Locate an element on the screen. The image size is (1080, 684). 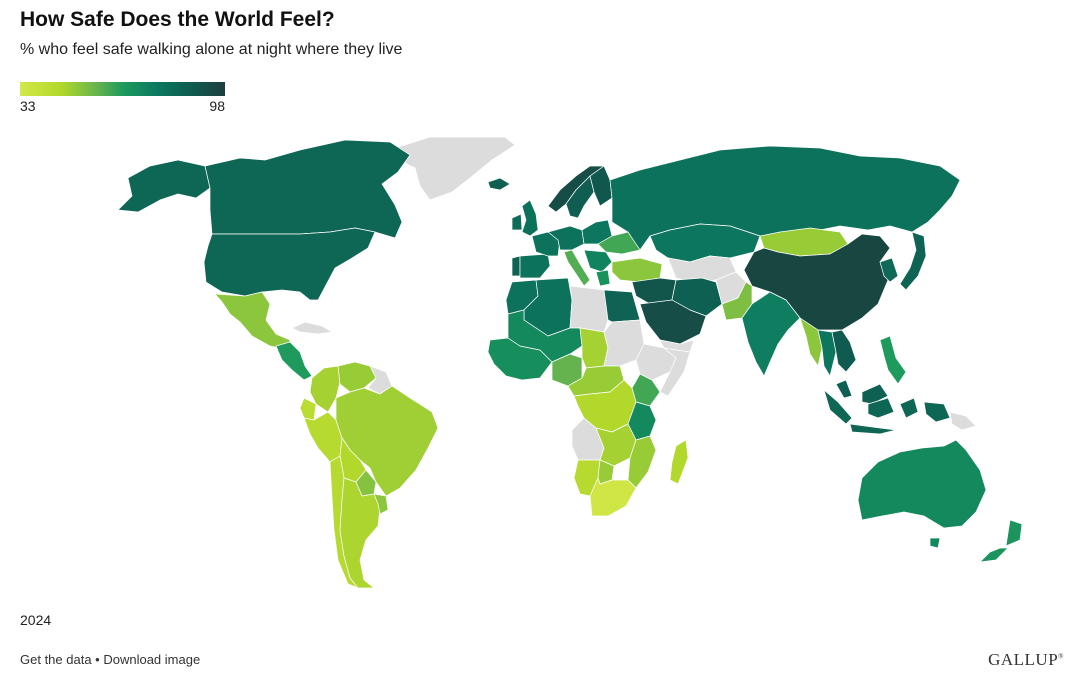
country-central-america is located at coordinates (294, 361).